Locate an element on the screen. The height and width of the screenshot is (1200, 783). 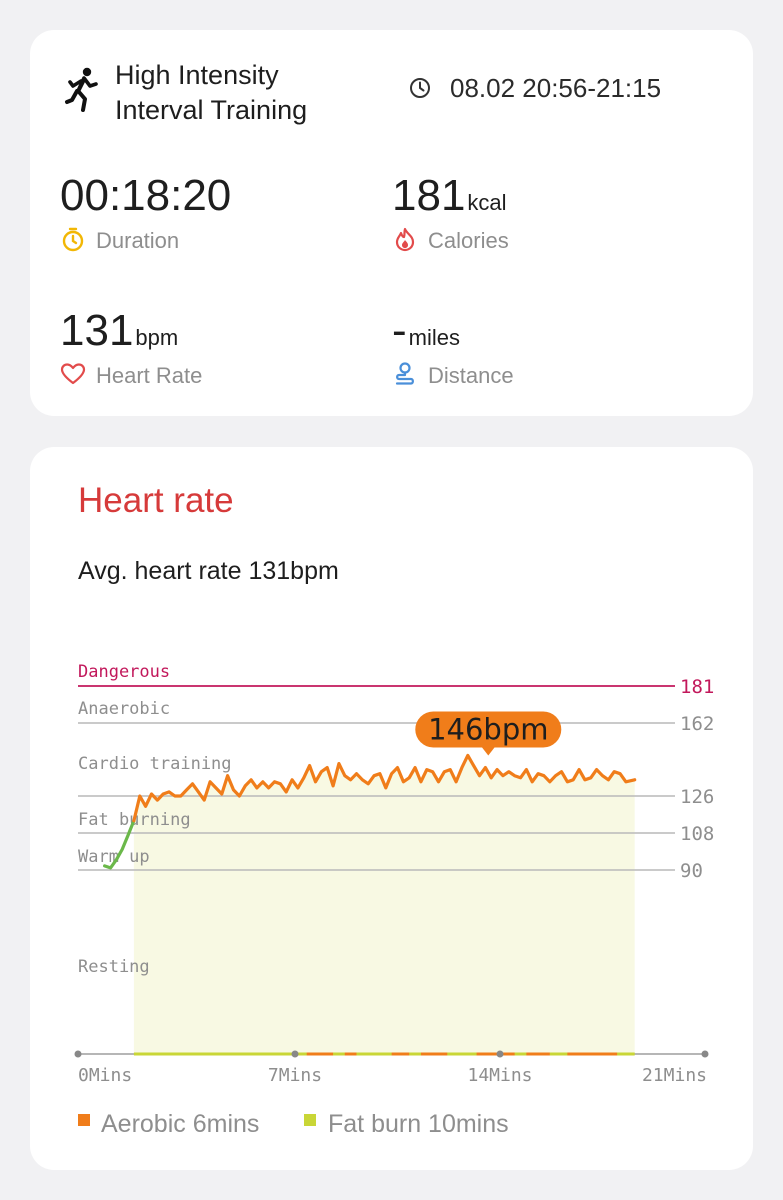
distance-value: -miles is located at coordinates (426, 334).